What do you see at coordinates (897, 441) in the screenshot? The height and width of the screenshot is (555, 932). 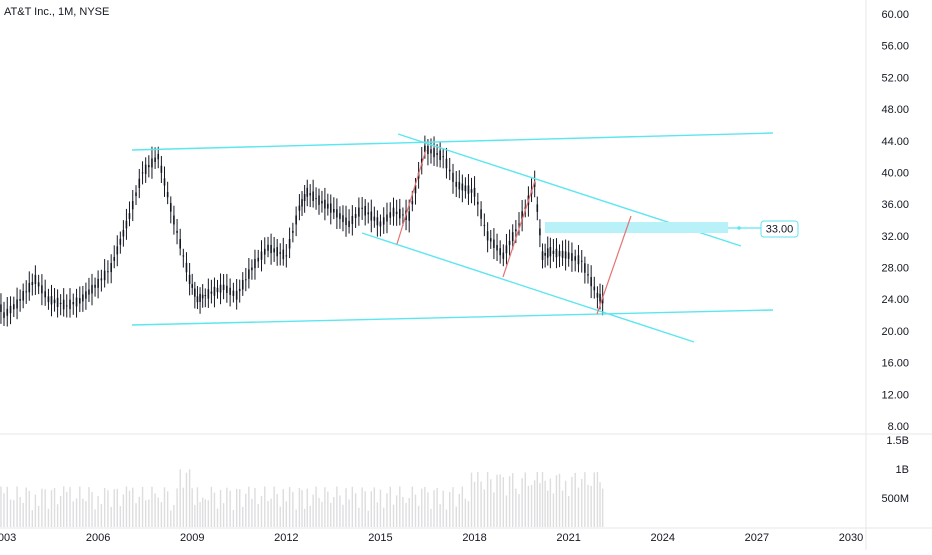 I see `volume-tick-label: 1.5B` at bounding box center [897, 441].